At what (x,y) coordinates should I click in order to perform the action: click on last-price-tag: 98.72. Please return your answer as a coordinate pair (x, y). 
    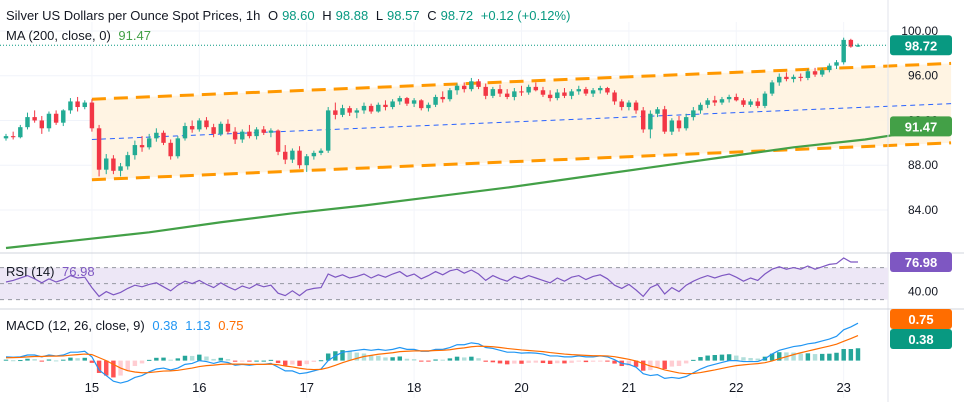
    Looking at the image, I should click on (921, 45).